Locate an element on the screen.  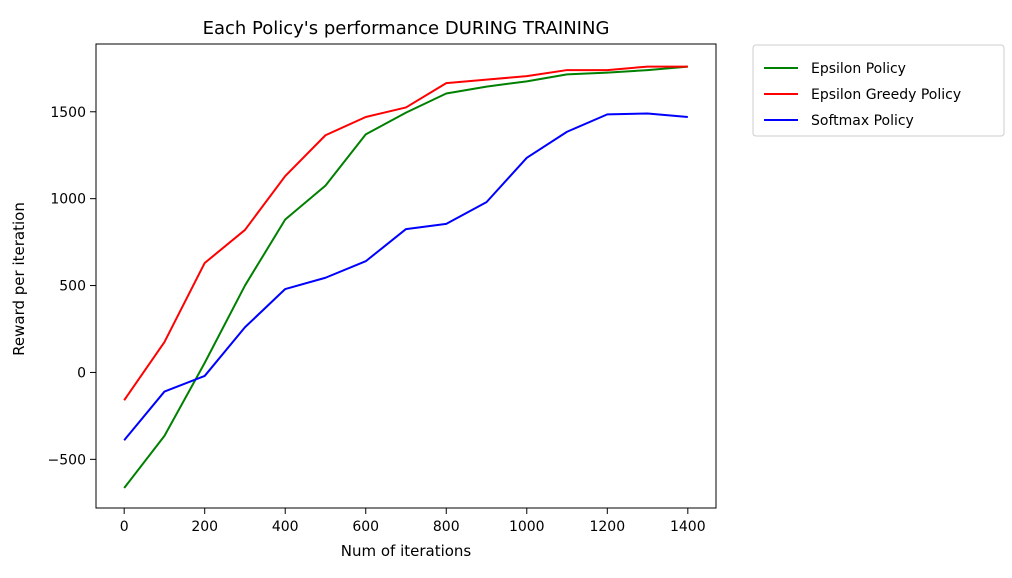
y-tick-label: 0 is located at coordinates (81, 373).